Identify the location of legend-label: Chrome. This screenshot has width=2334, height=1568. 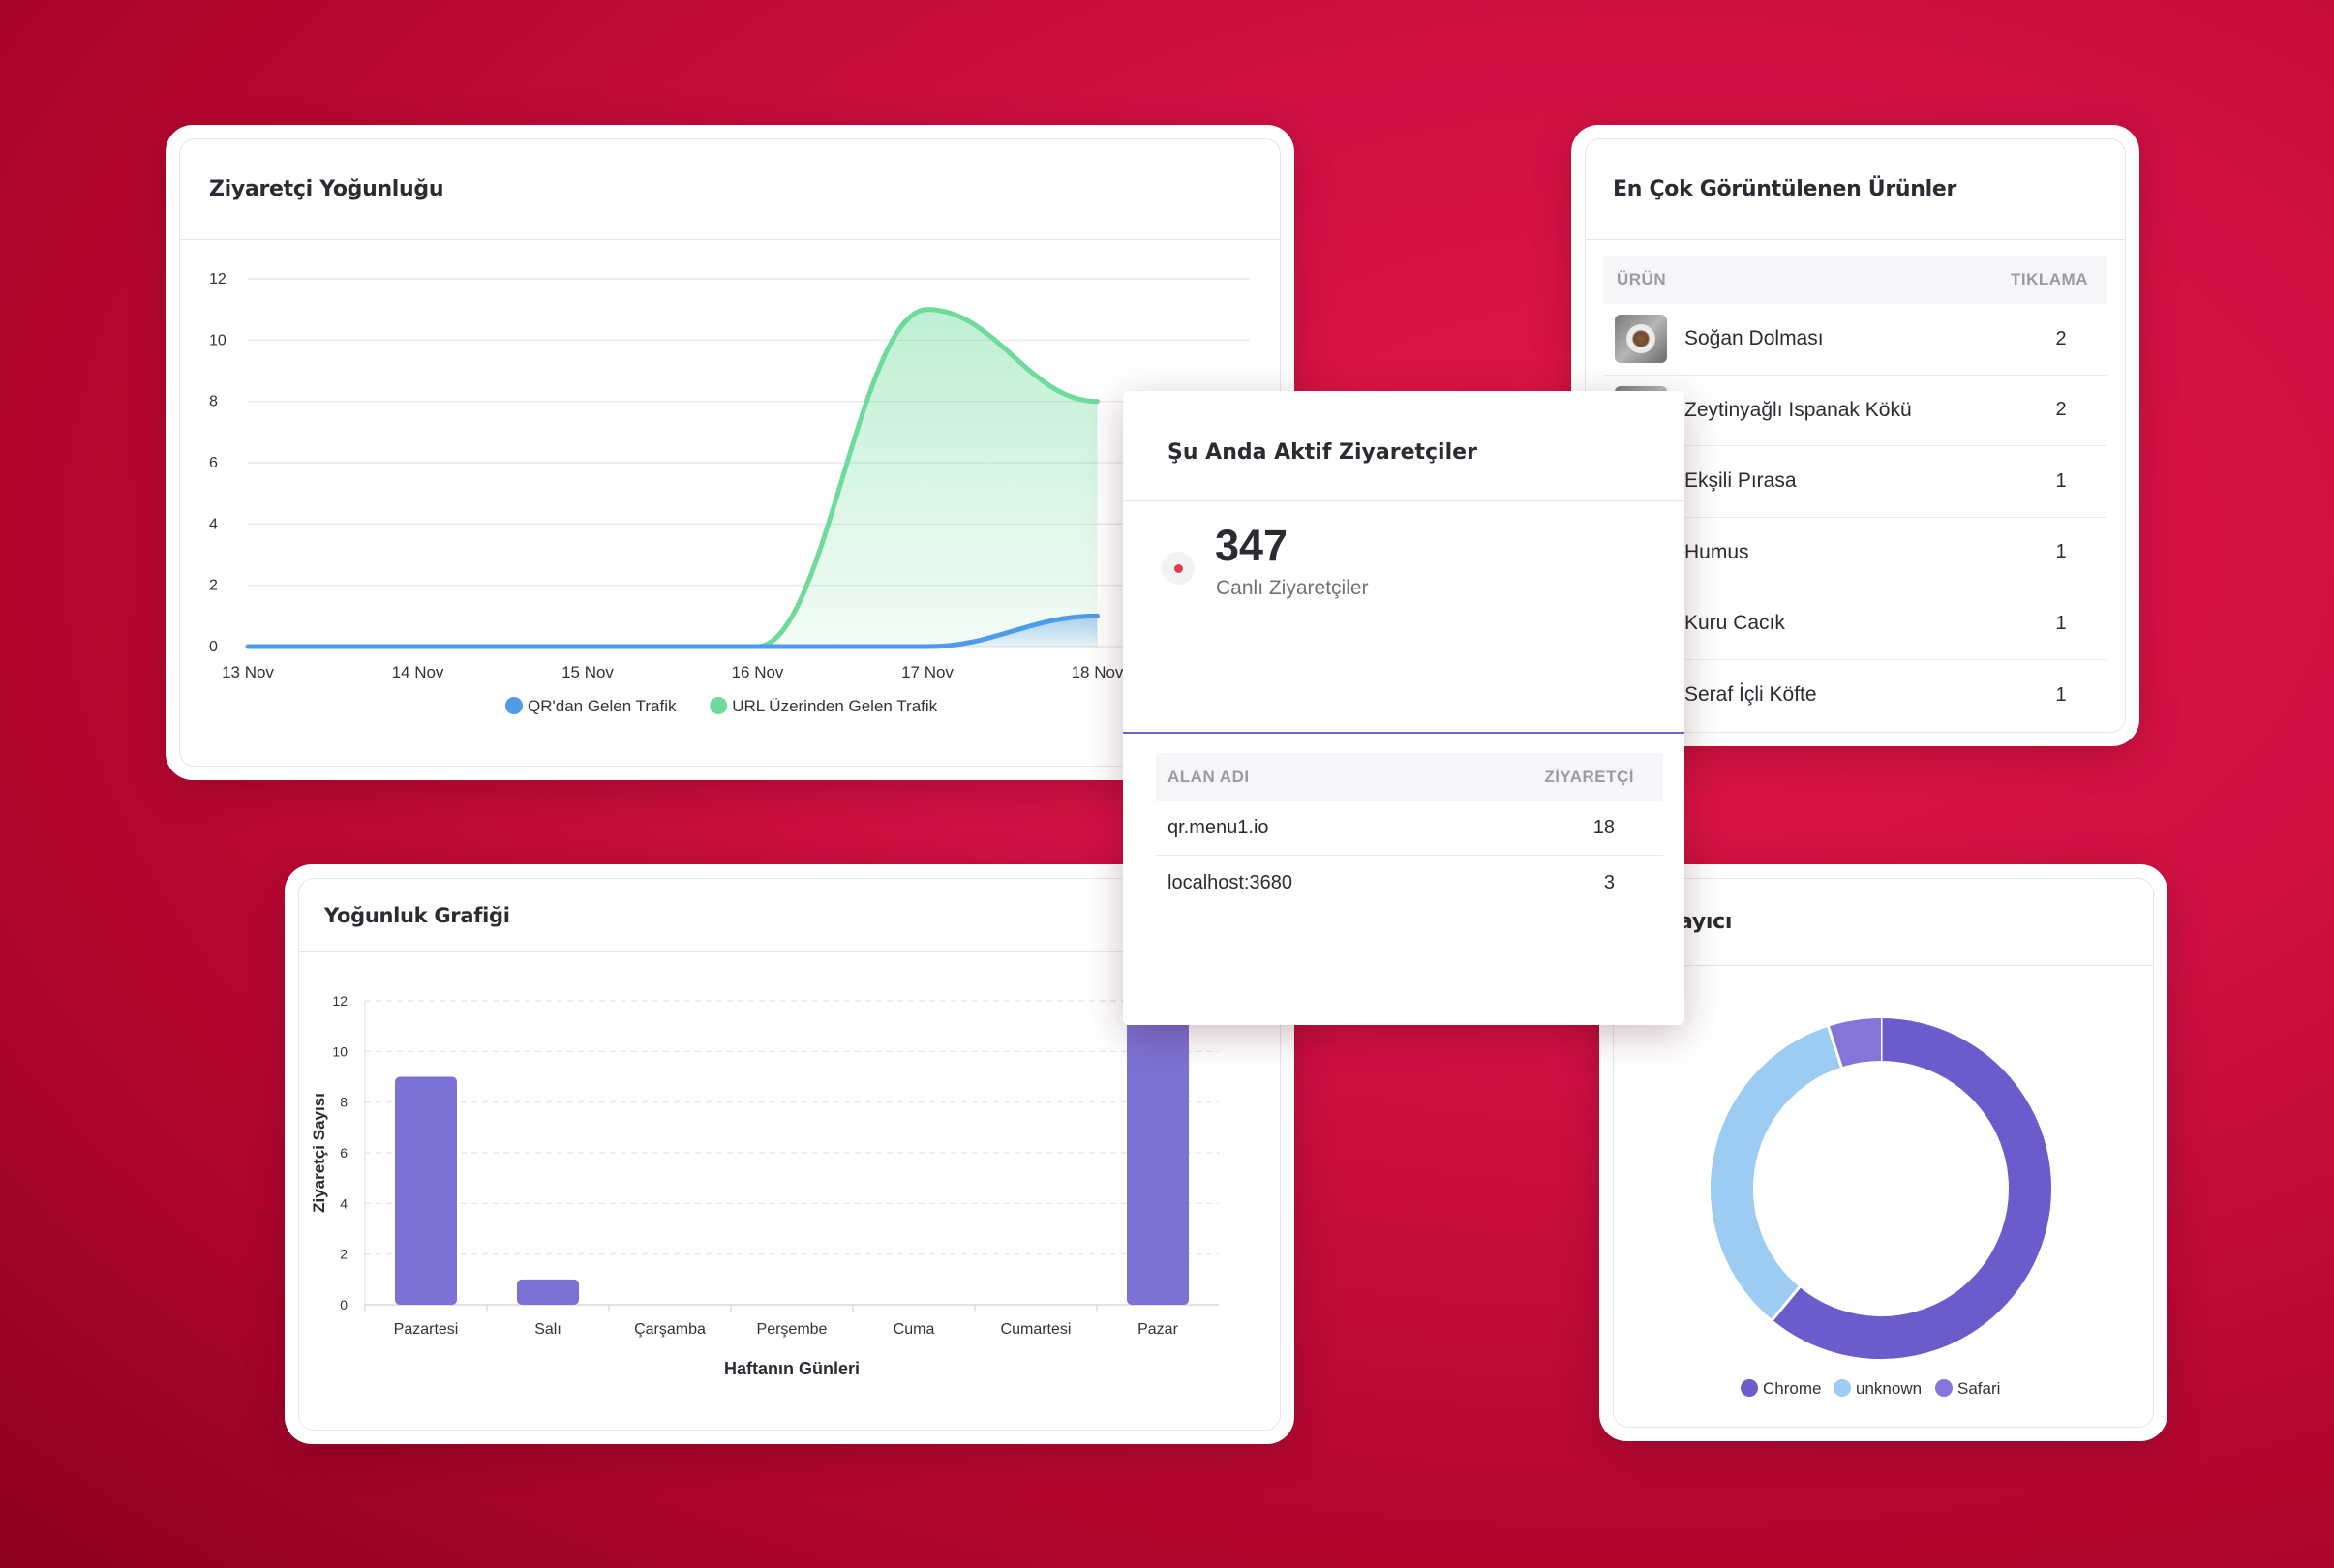
(1792, 1388).